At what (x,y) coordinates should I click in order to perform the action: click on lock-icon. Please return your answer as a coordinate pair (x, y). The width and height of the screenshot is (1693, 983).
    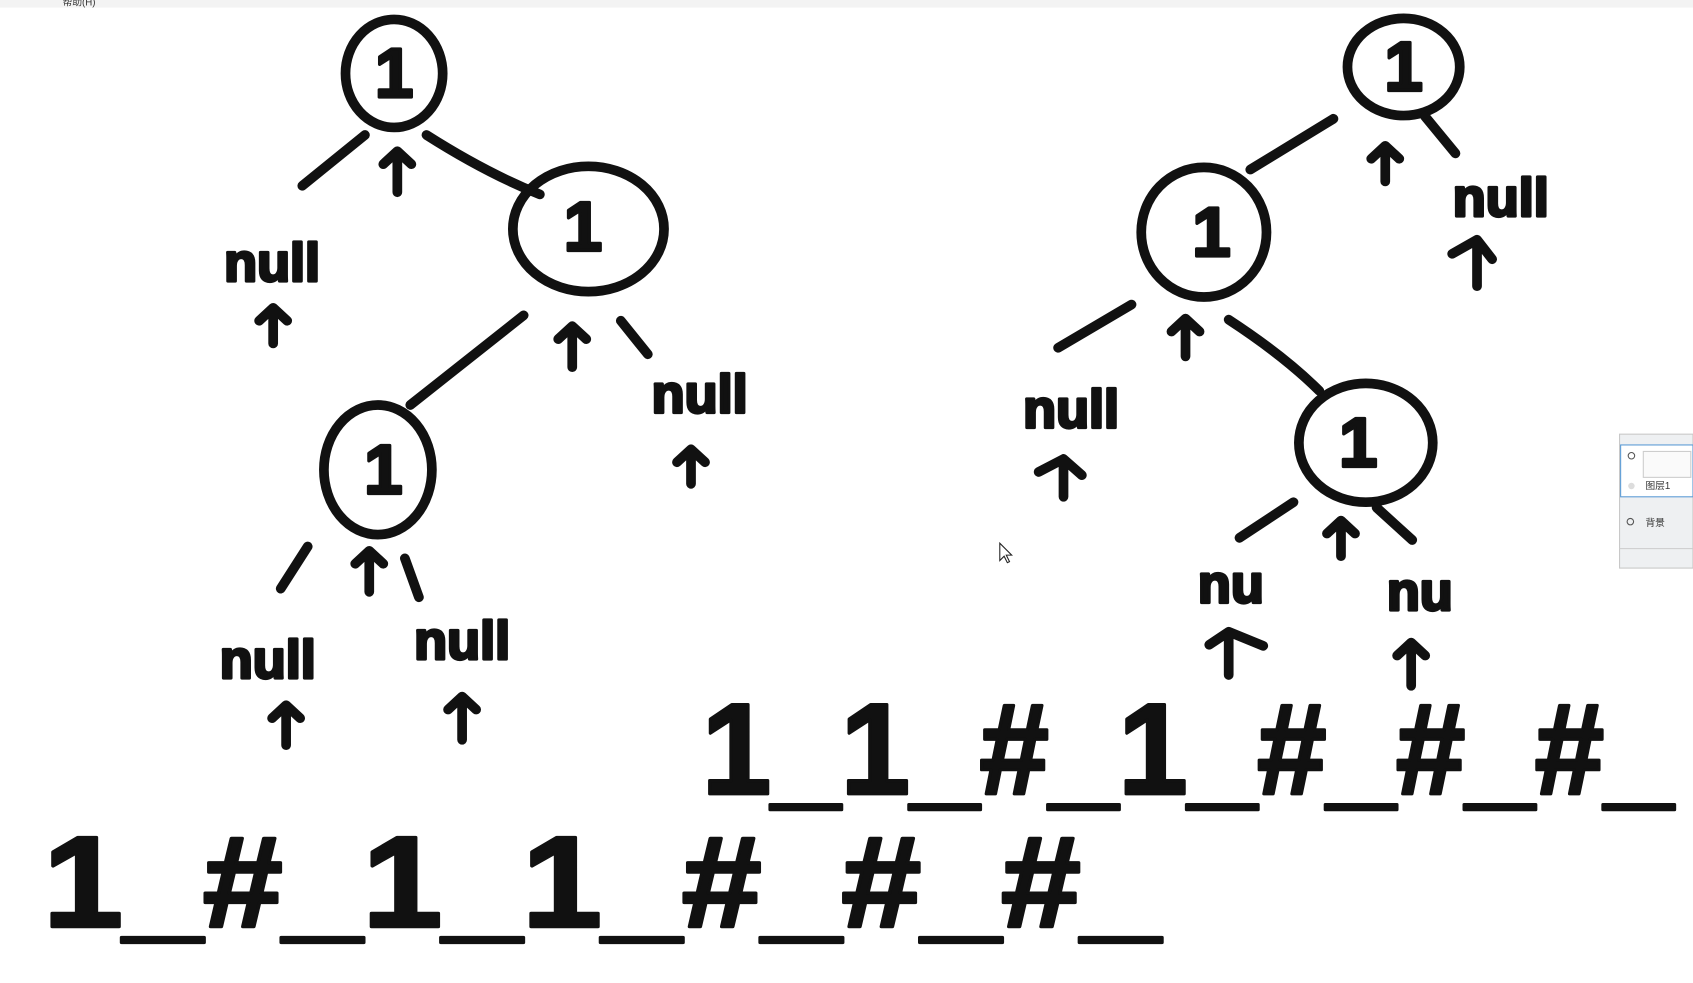
    Looking at the image, I should click on (1631, 486).